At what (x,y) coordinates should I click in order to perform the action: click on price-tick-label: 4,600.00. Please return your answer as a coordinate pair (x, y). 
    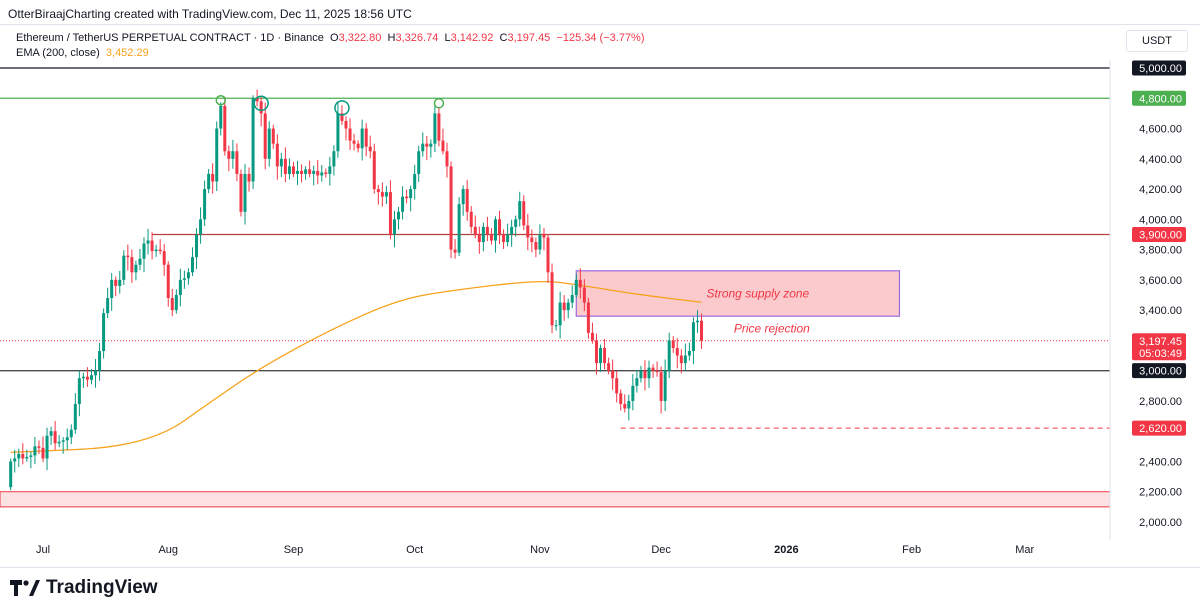
    Looking at the image, I should click on (1160, 130).